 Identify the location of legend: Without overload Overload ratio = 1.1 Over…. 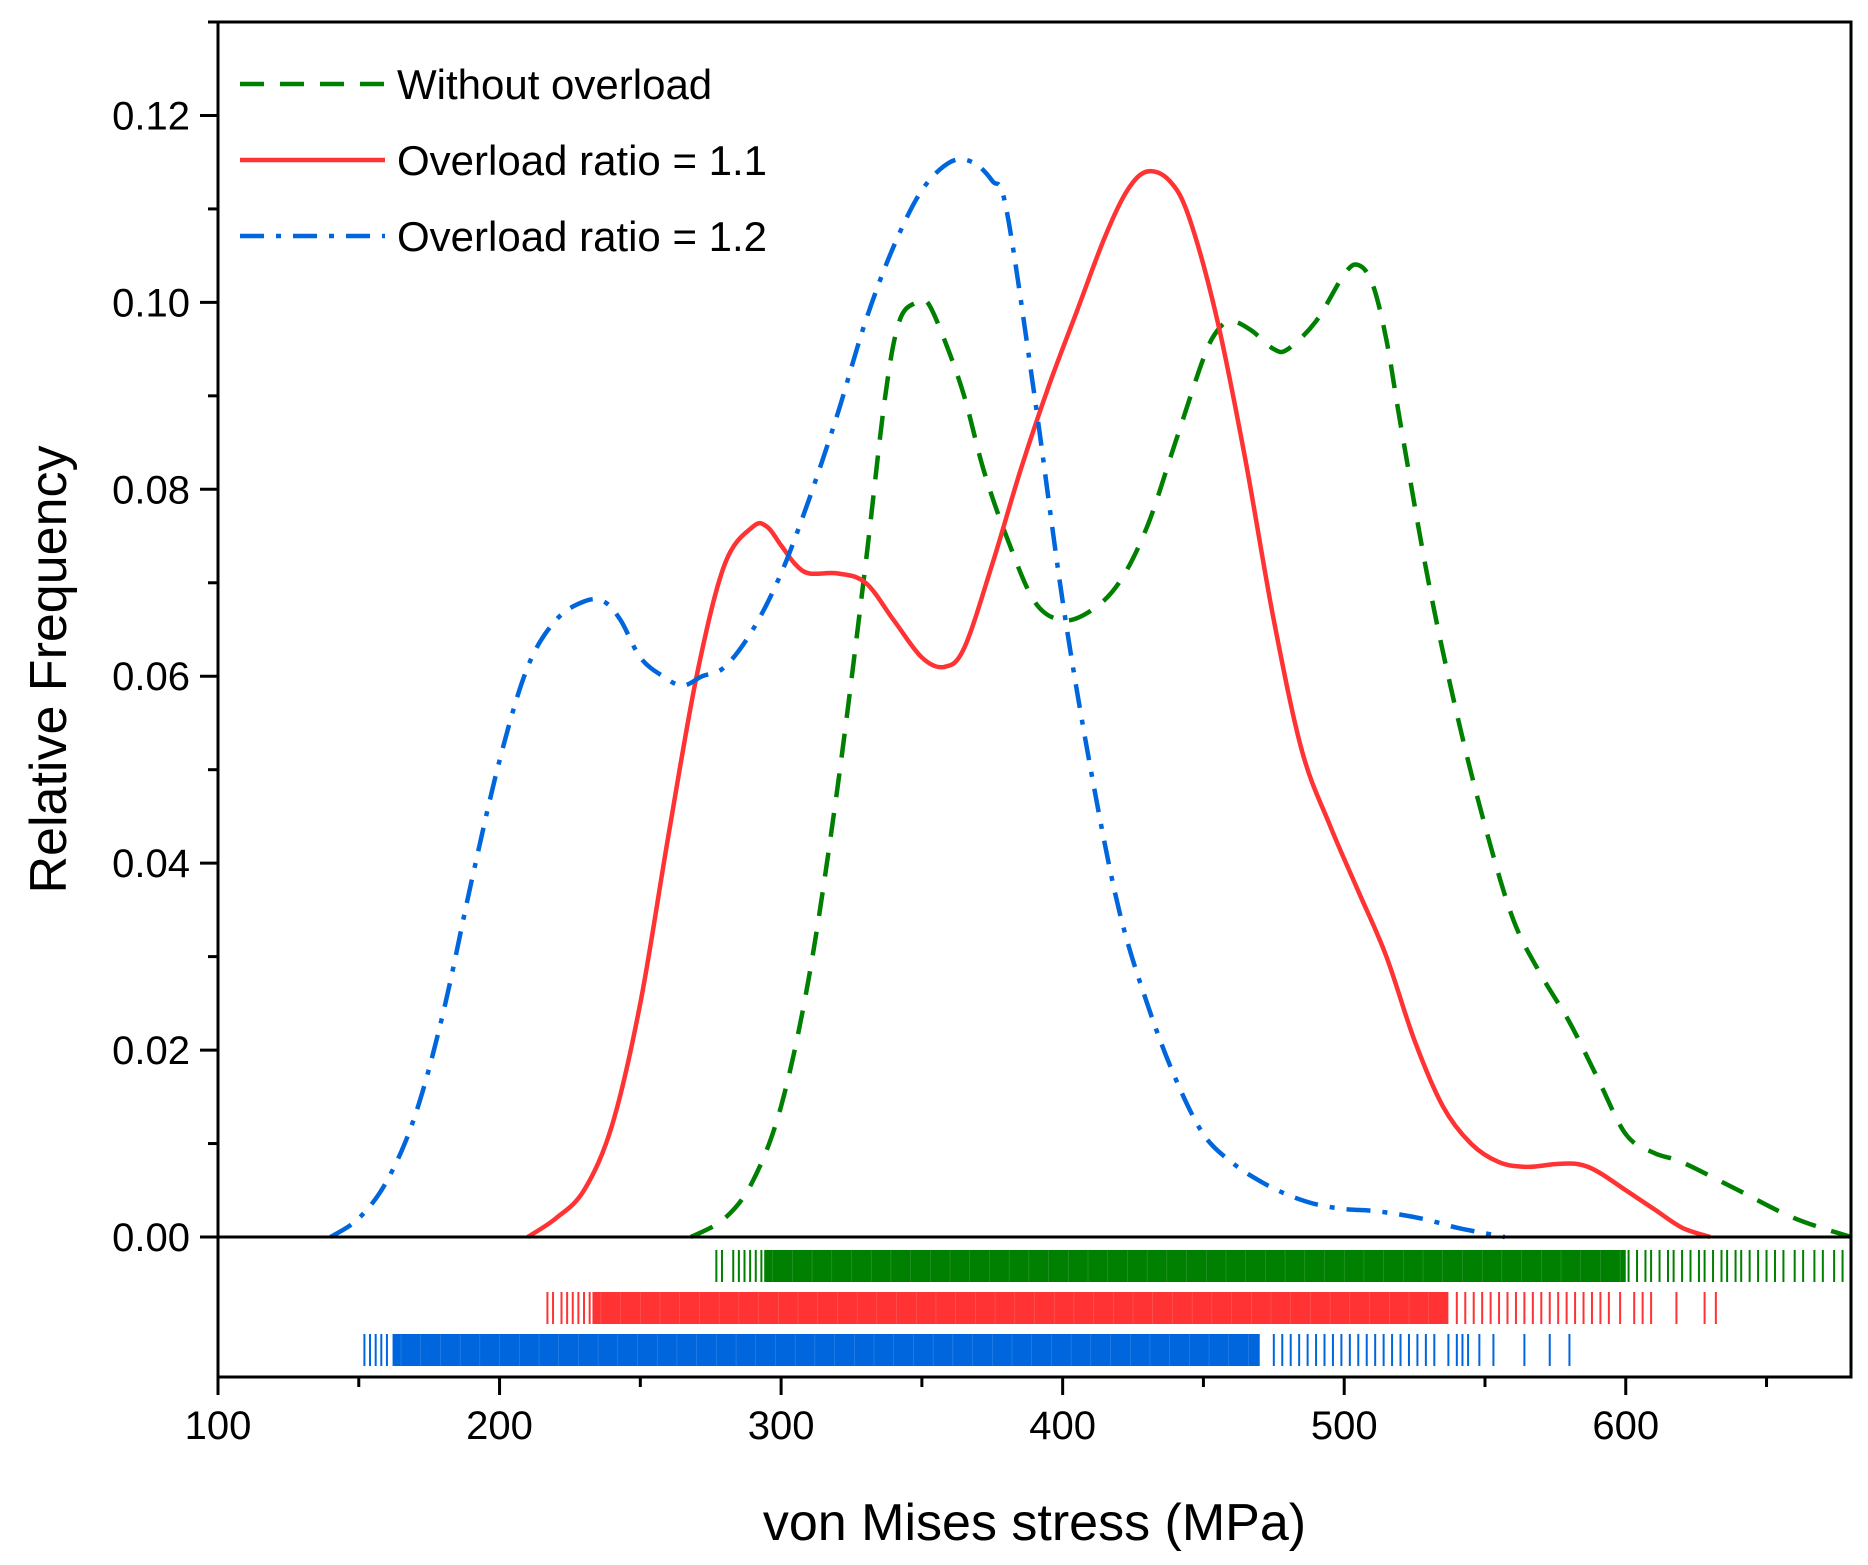
(503, 160).